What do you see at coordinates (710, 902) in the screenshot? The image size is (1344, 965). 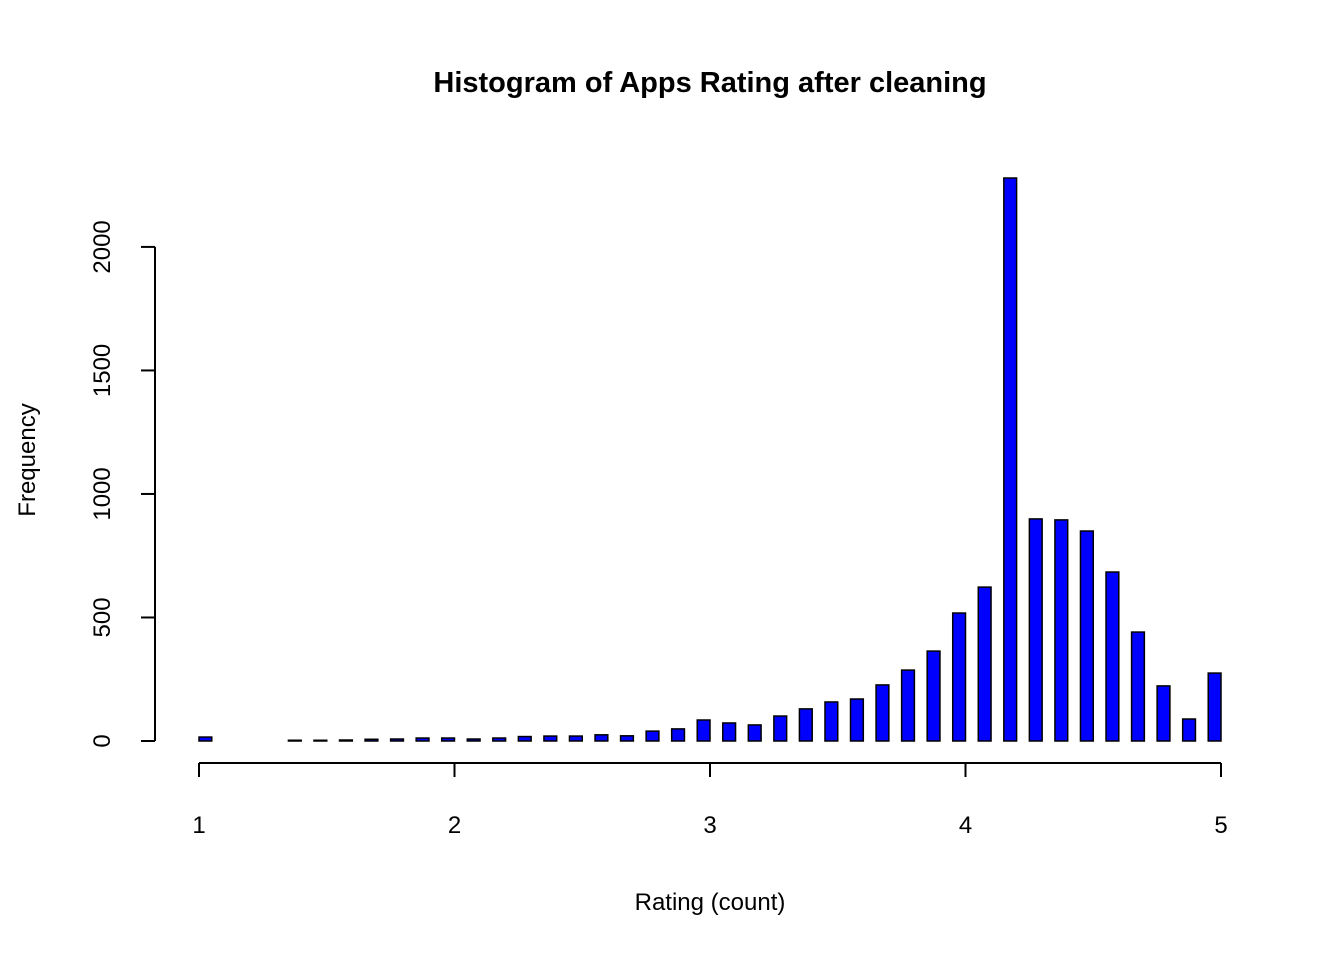 I see `x-axis-label: Rating (count)` at bounding box center [710, 902].